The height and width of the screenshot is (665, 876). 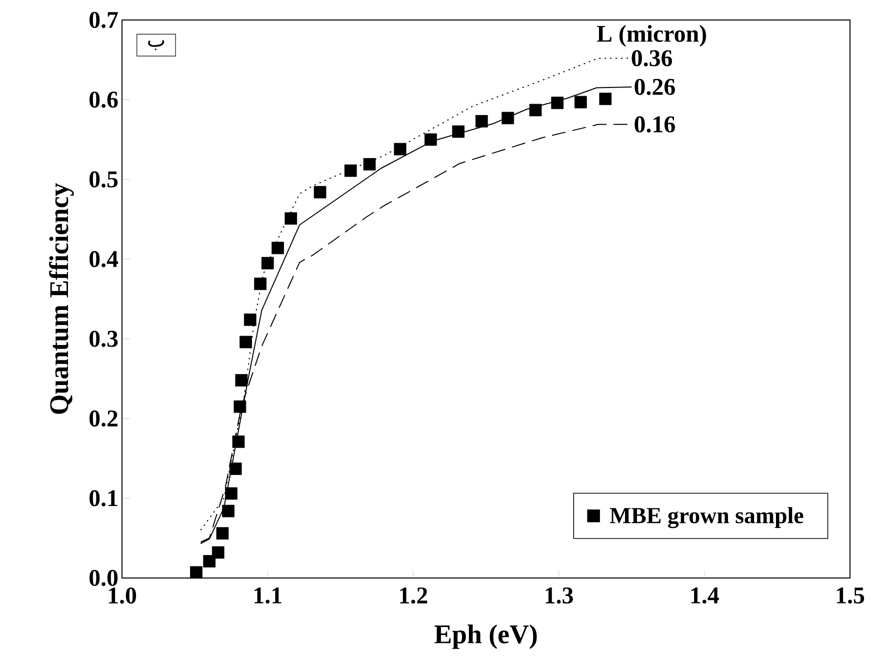 I want to click on x-tick-label: 1.2, so click(x=414, y=595).